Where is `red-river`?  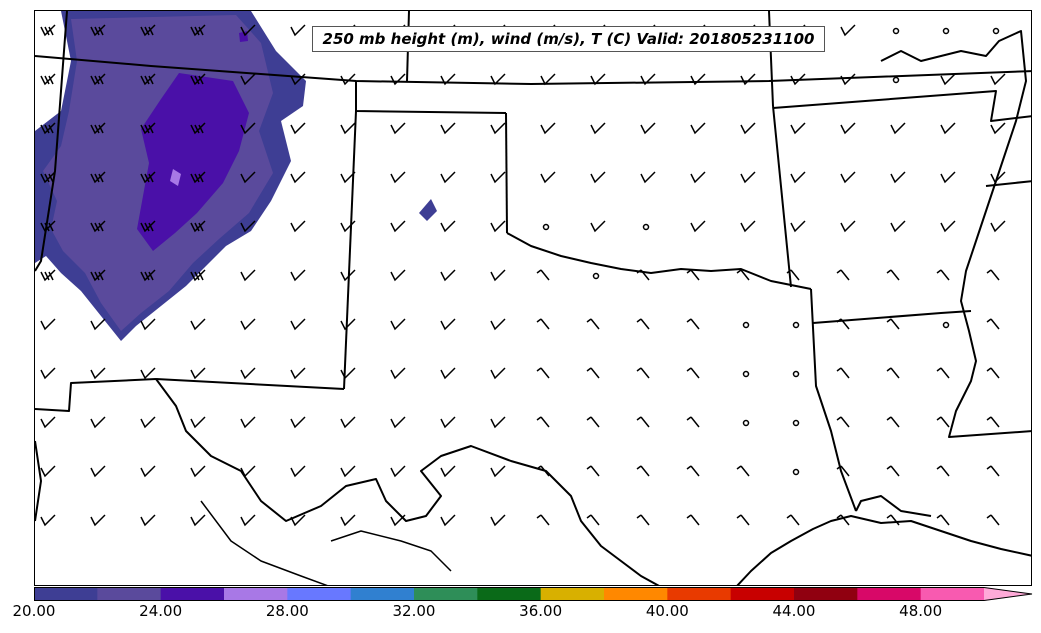 red-river is located at coordinates (659, 261).